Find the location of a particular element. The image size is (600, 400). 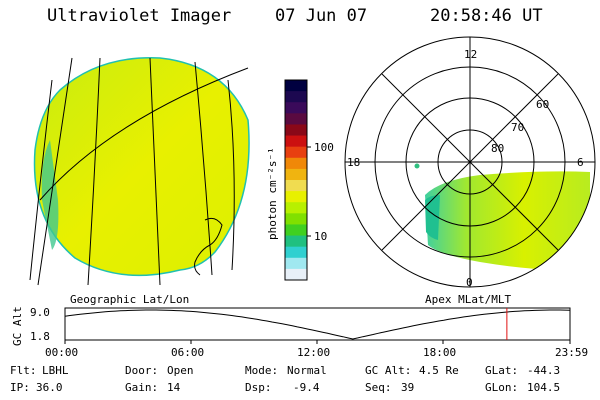

colorbar-unit: photon cm⁻²s⁻¹ is located at coordinates (272, 193).